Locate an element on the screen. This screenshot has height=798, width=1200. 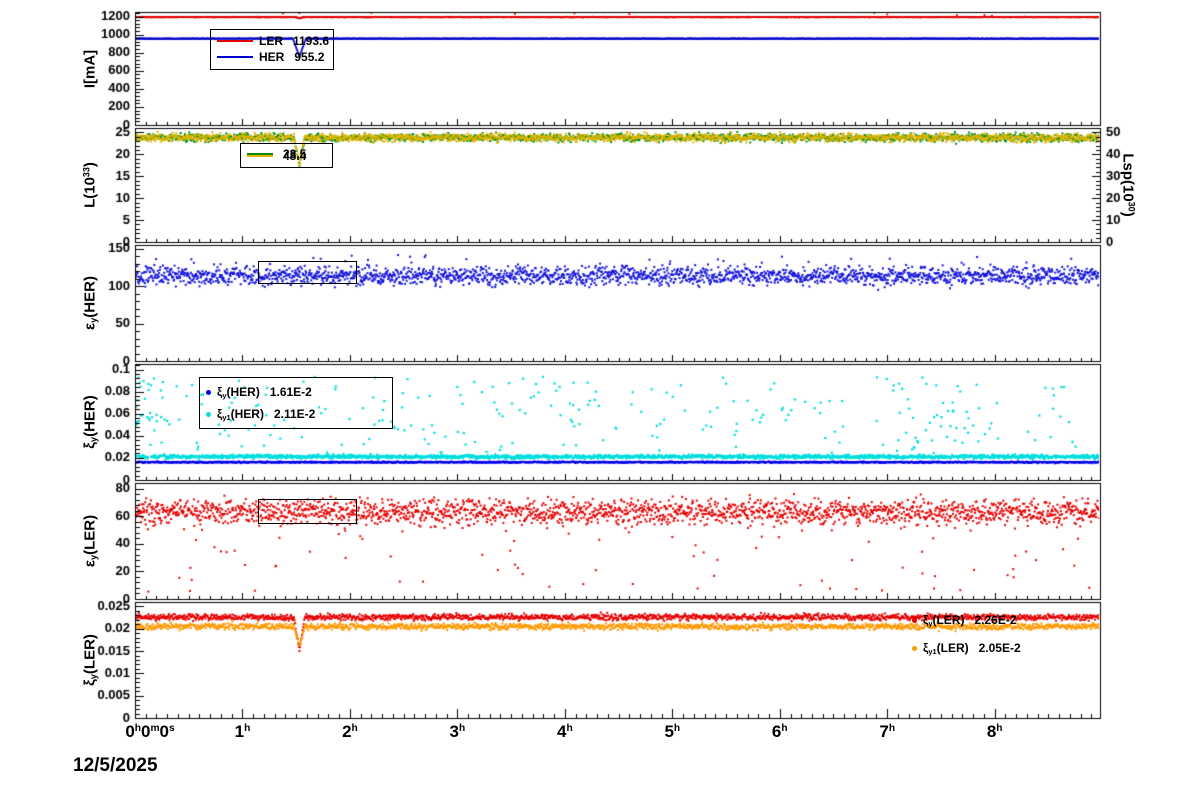
date-label: 12/5/2025 is located at coordinates (115, 765).